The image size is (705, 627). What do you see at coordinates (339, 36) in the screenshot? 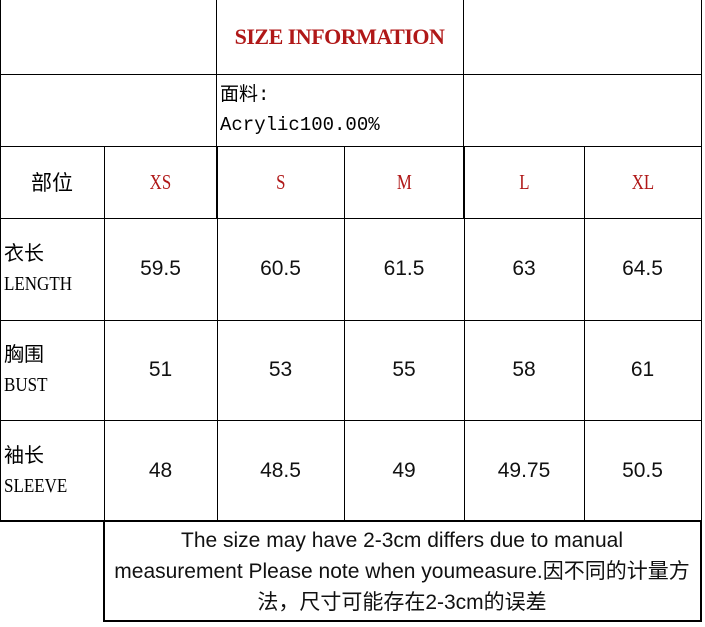
I see `table-title: SIZE INFORMATION` at bounding box center [339, 36].